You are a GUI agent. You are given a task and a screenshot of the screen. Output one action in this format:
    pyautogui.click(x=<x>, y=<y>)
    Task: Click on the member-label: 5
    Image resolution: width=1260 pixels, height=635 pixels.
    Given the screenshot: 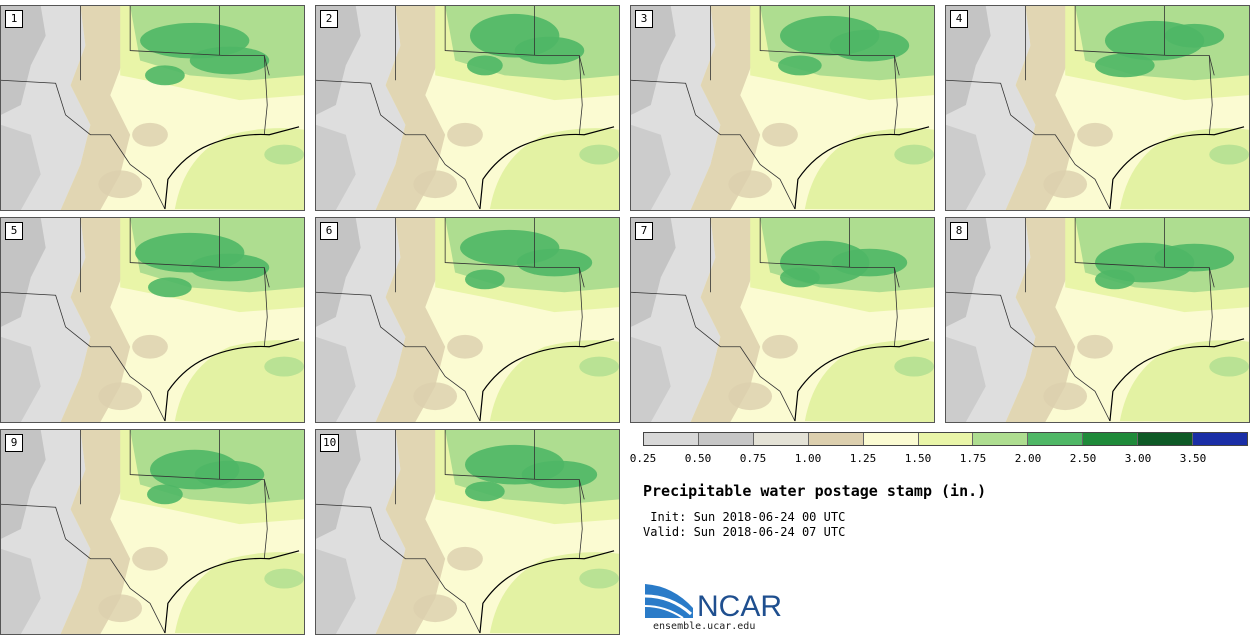 What is the action you would take?
    pyautogui.click(x=14, y=231)
    